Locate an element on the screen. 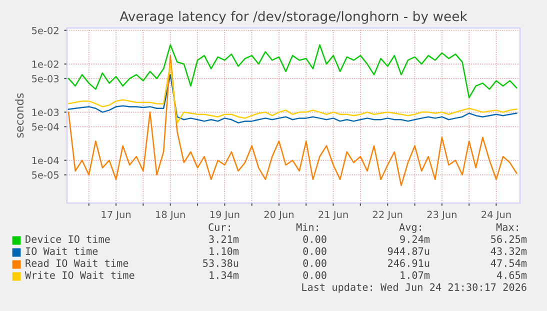 This screenshot has height=311, width=547. text: 1.07m is located at coordinates (415, 275).